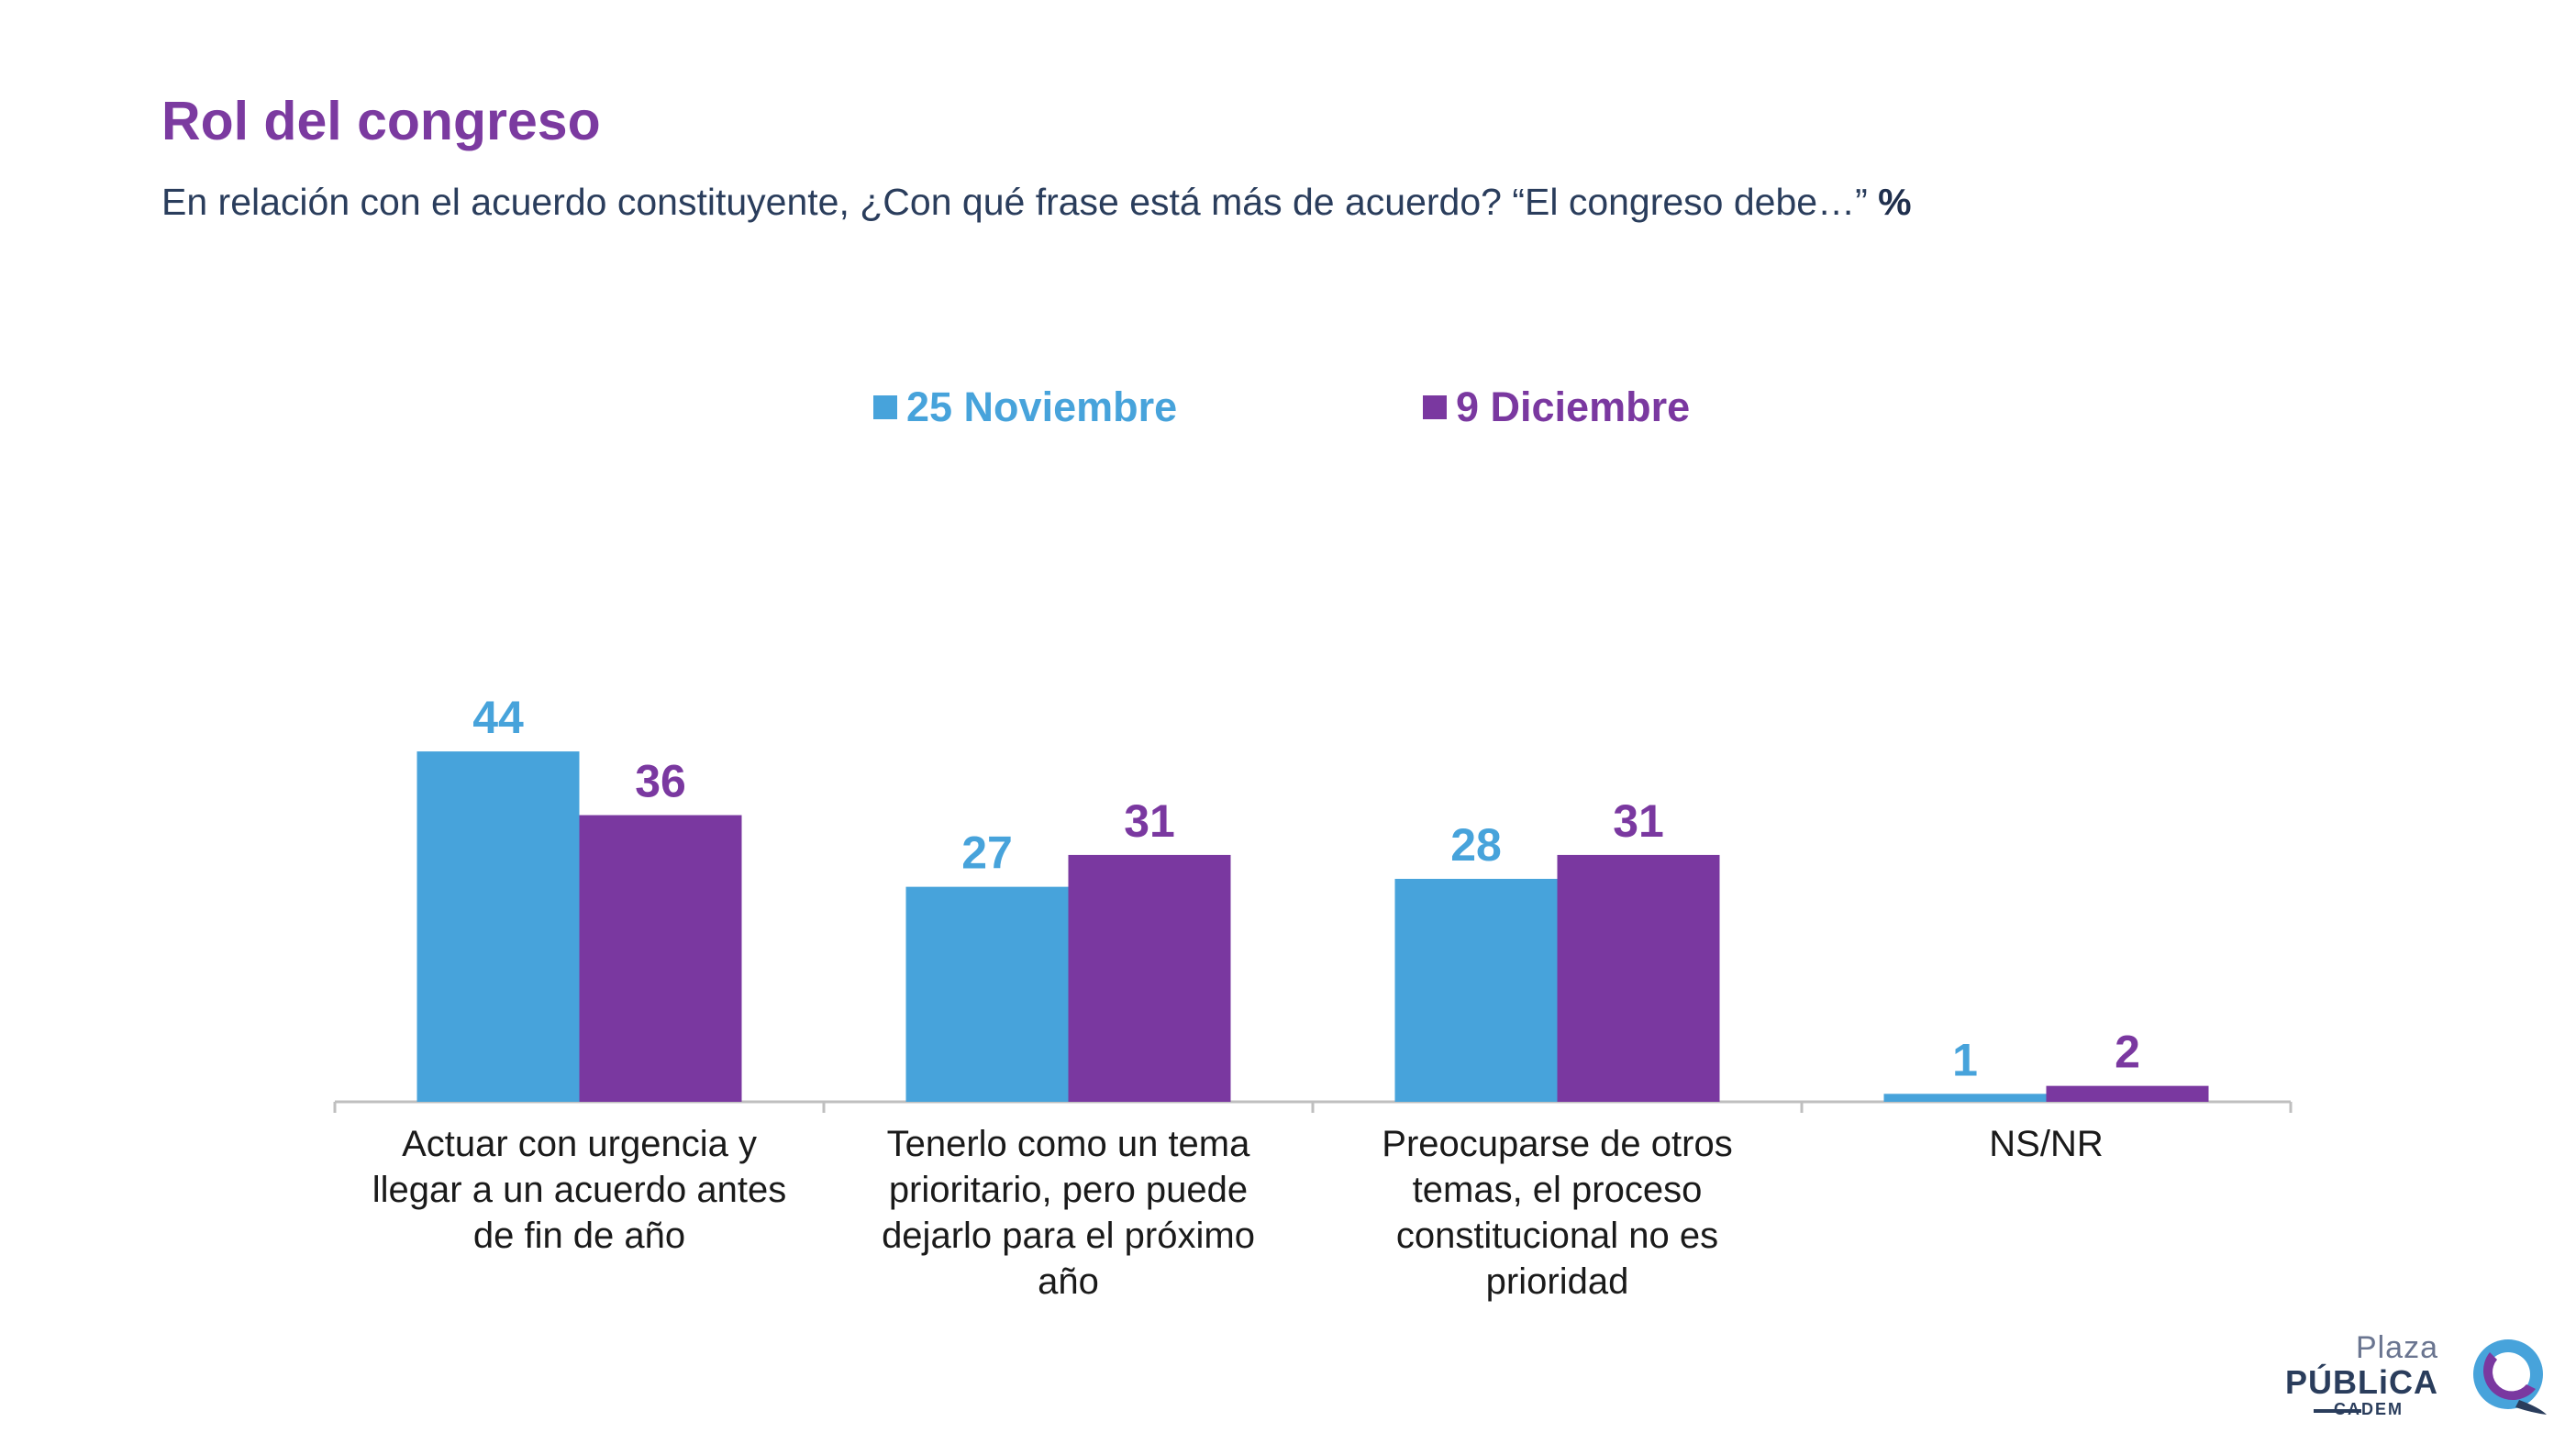  What do you see at coordinates (1435, 407) in the screenshot?
I see `legend-swatch-9-diciembre` at bounding box center [1435, 407].